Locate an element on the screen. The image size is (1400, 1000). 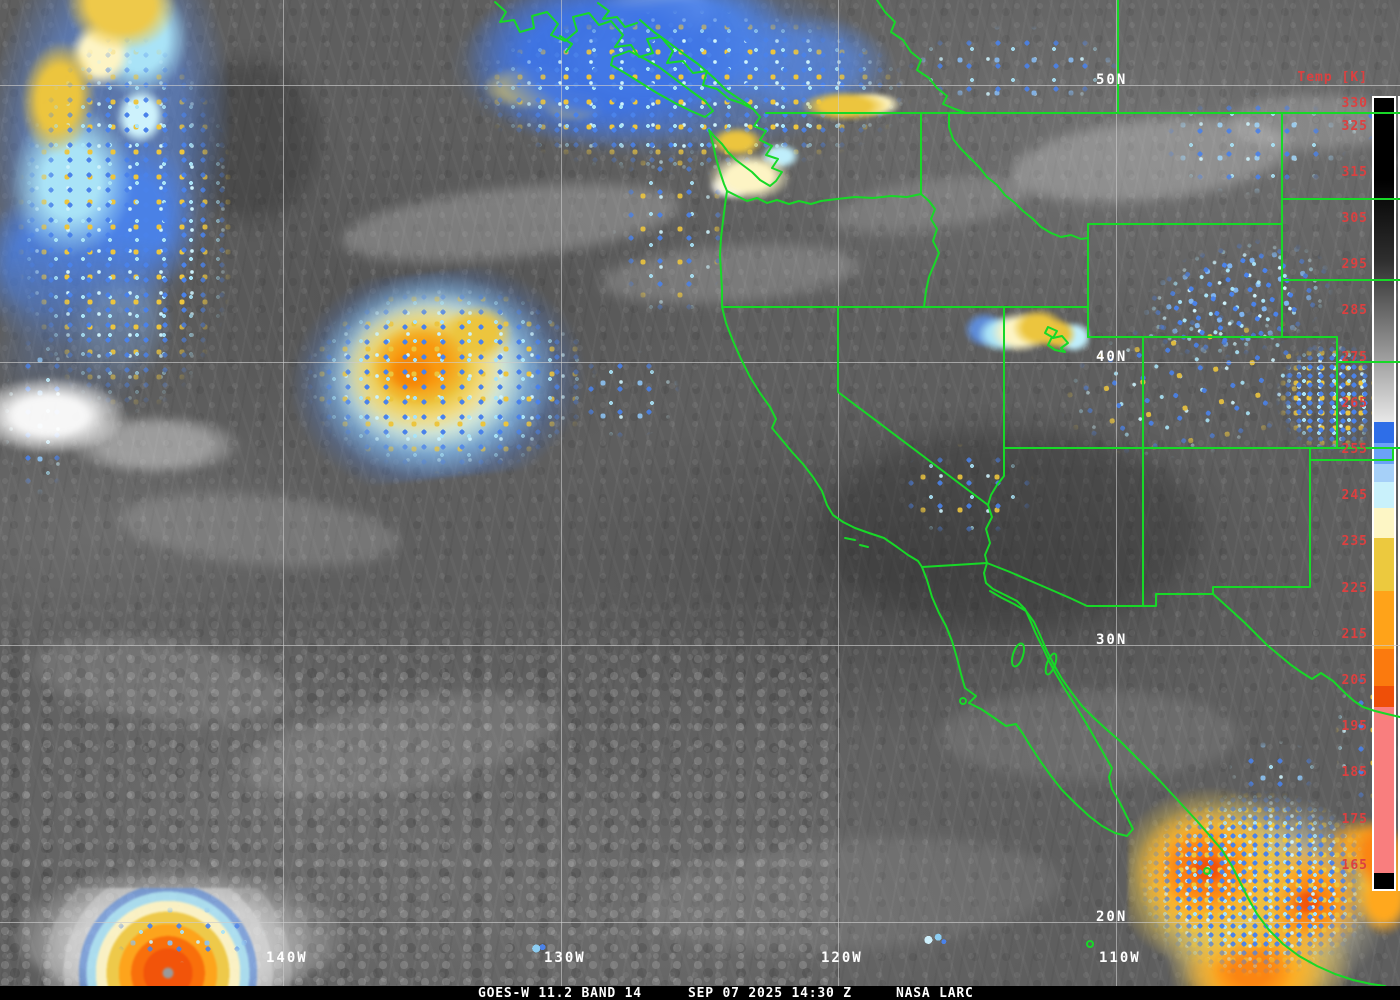
colorbar-tick-label: 325 is located at coordinates (1354, 126).